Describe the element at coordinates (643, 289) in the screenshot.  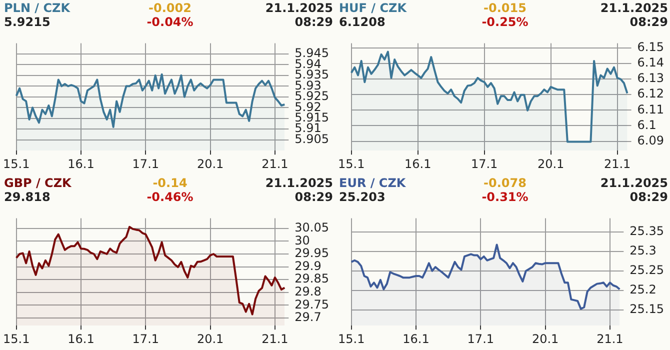
I see `y-tick-label: 25.2` at that location.